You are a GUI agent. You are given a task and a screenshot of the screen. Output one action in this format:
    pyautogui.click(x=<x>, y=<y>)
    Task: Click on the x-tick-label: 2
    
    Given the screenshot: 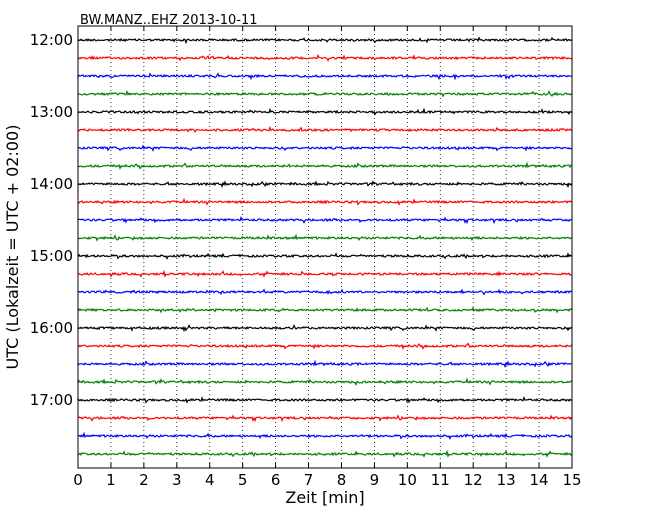 What is the action you would take?
    pyautogui.click(x=144, y=480)
    